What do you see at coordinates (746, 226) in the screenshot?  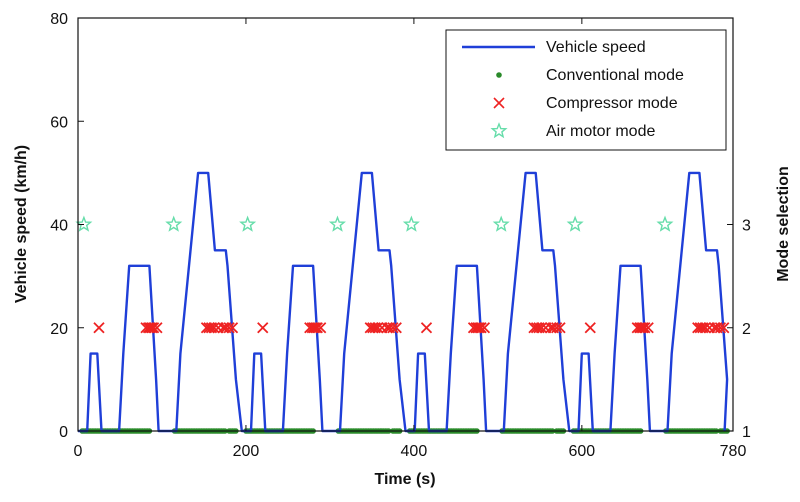 I see `y-tick-label-right: 3` at bounding box center [746, 226].